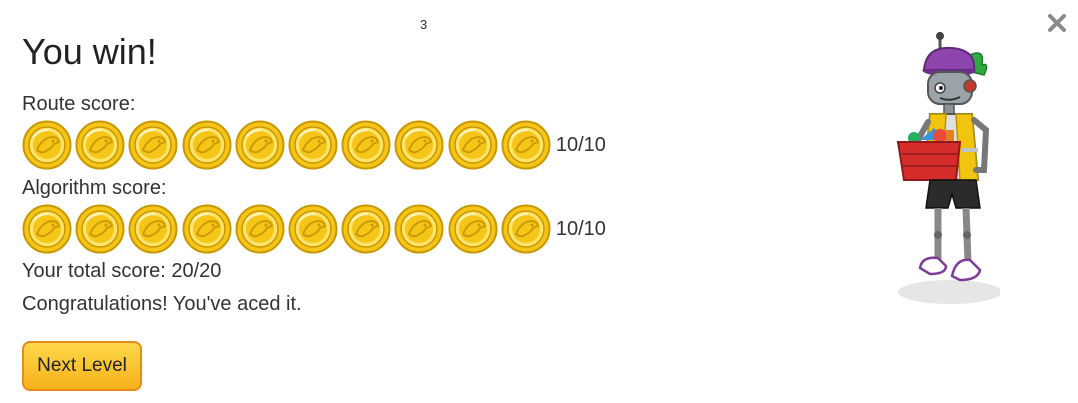 The width and height of the screenshot is (1078, 403). I want to click on route-score-value: 10/10, so click(580, 144).